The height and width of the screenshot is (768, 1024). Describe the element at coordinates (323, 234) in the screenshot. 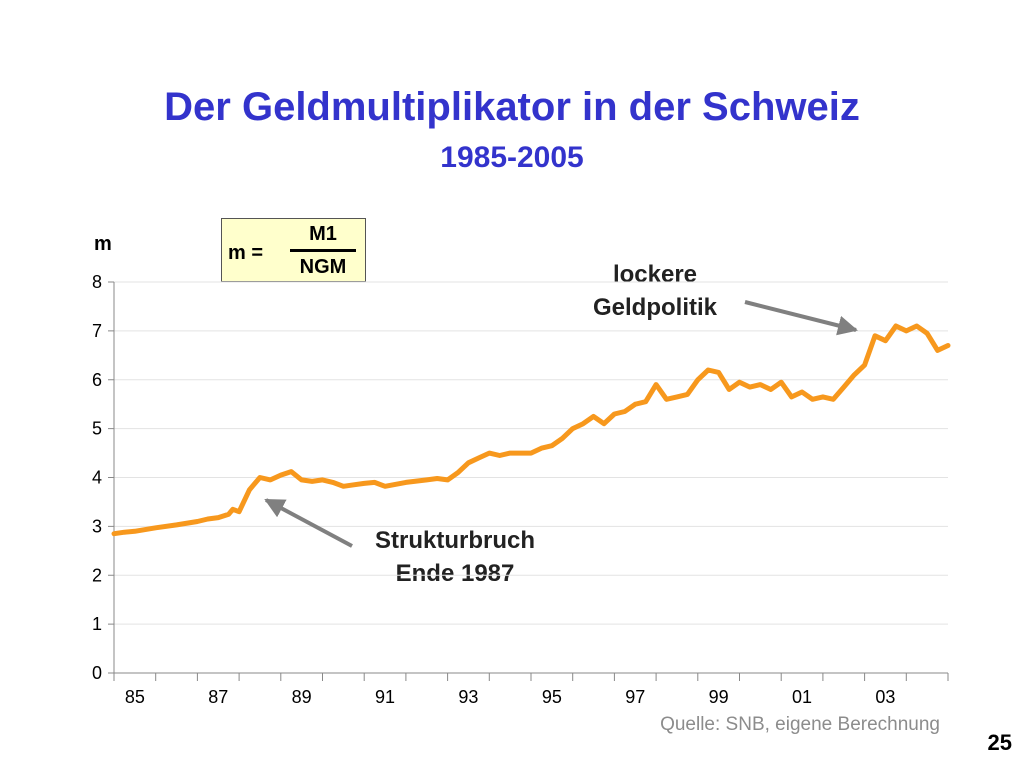

I see `formula-numerator: M1` at that location.